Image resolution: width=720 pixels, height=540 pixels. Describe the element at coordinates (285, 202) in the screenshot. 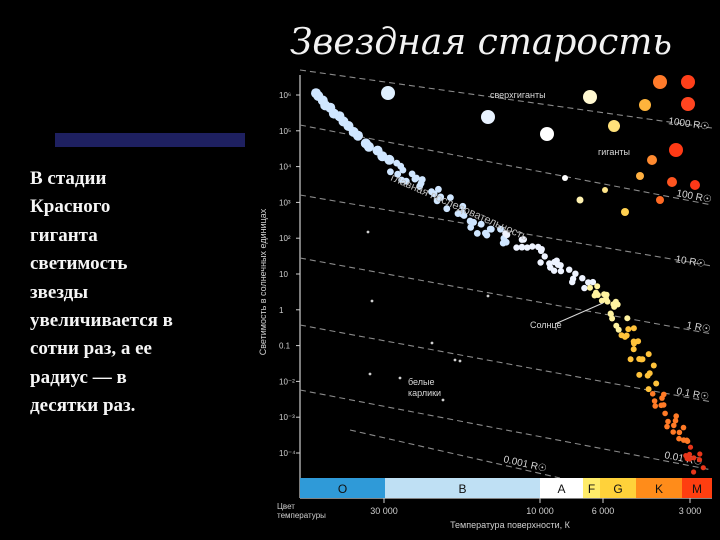

I see `y-tick-label: 10³` at that location.